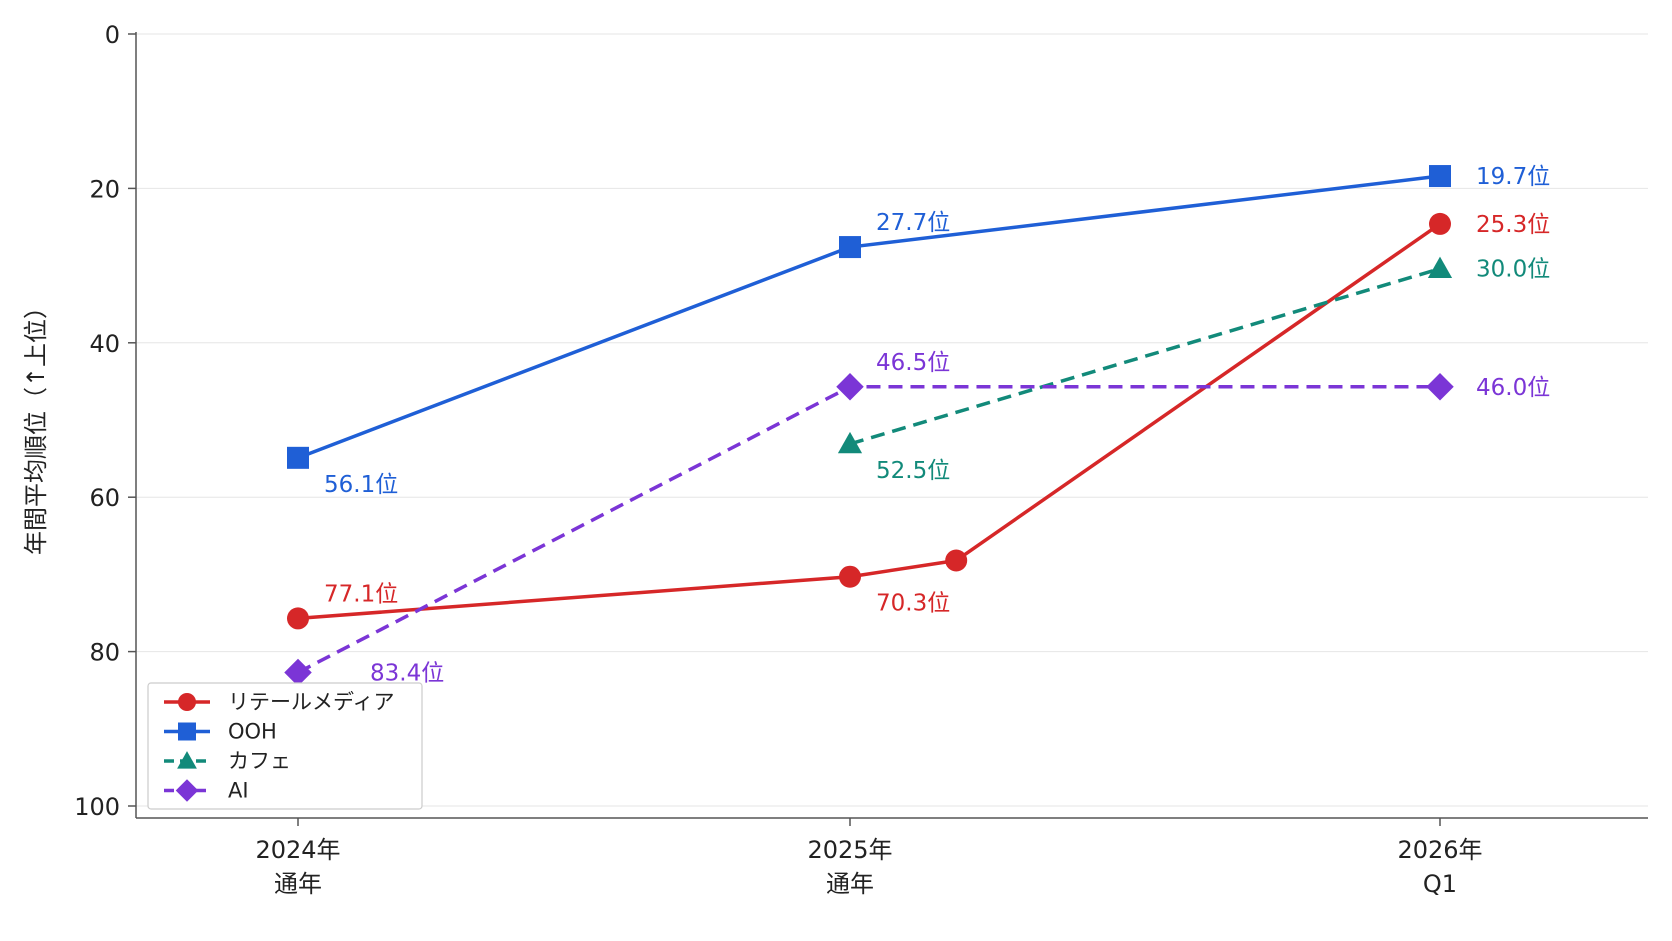 The image size is (1672, 941). Describe the element at coordinates (36, 425) in the screenshot. I see `y-axis-title: 年間平均順位（↑上位）` at that location.